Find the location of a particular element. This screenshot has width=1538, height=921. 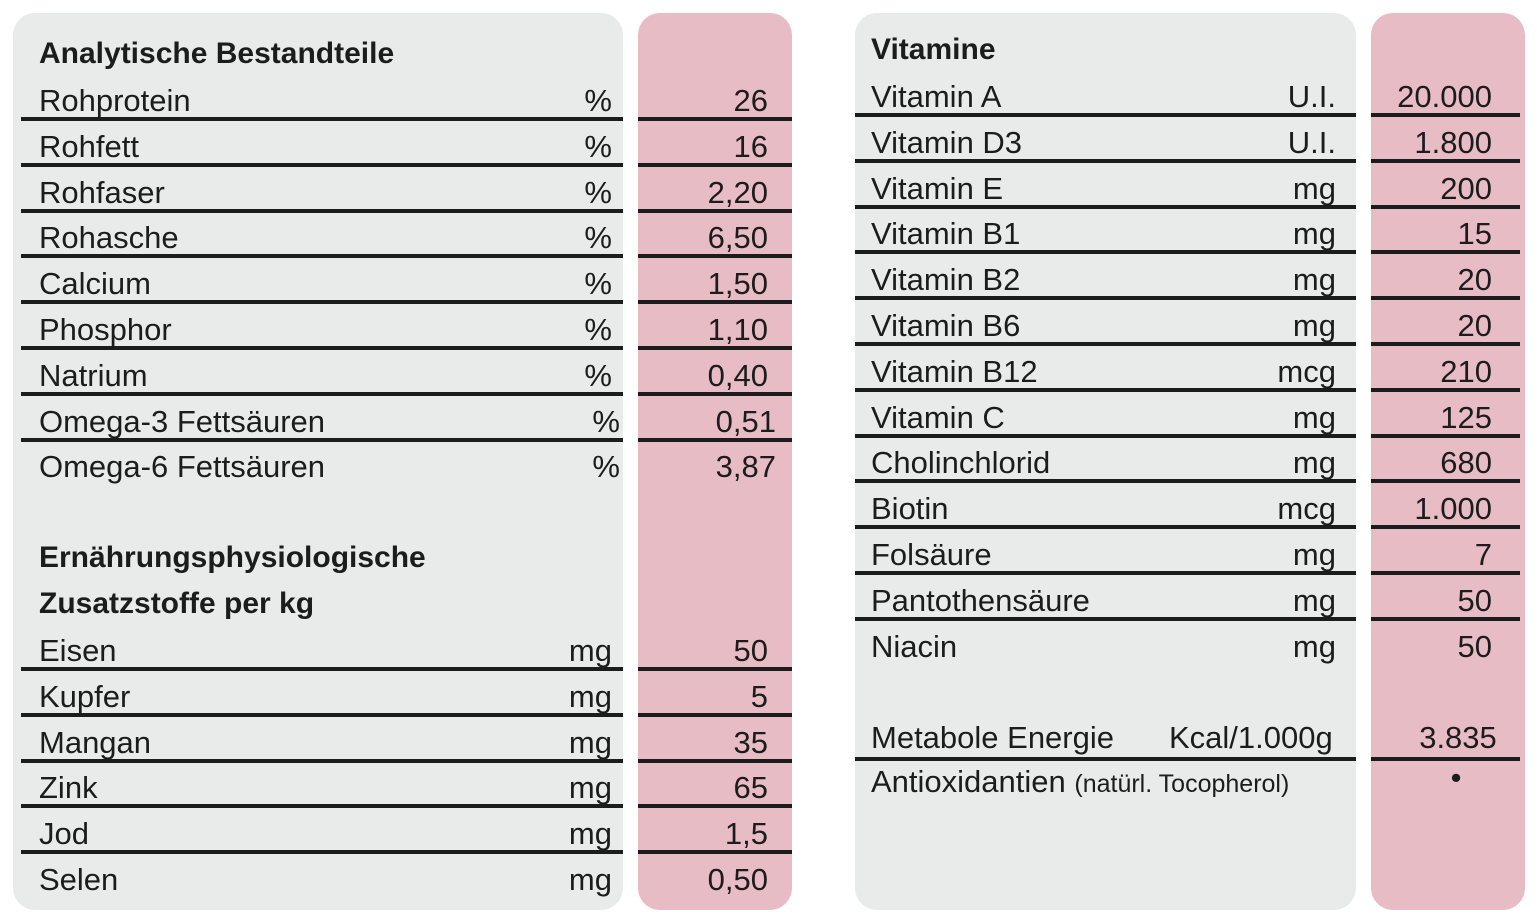

vitamin-name: Folsäure is located at coordinates (931, 554).